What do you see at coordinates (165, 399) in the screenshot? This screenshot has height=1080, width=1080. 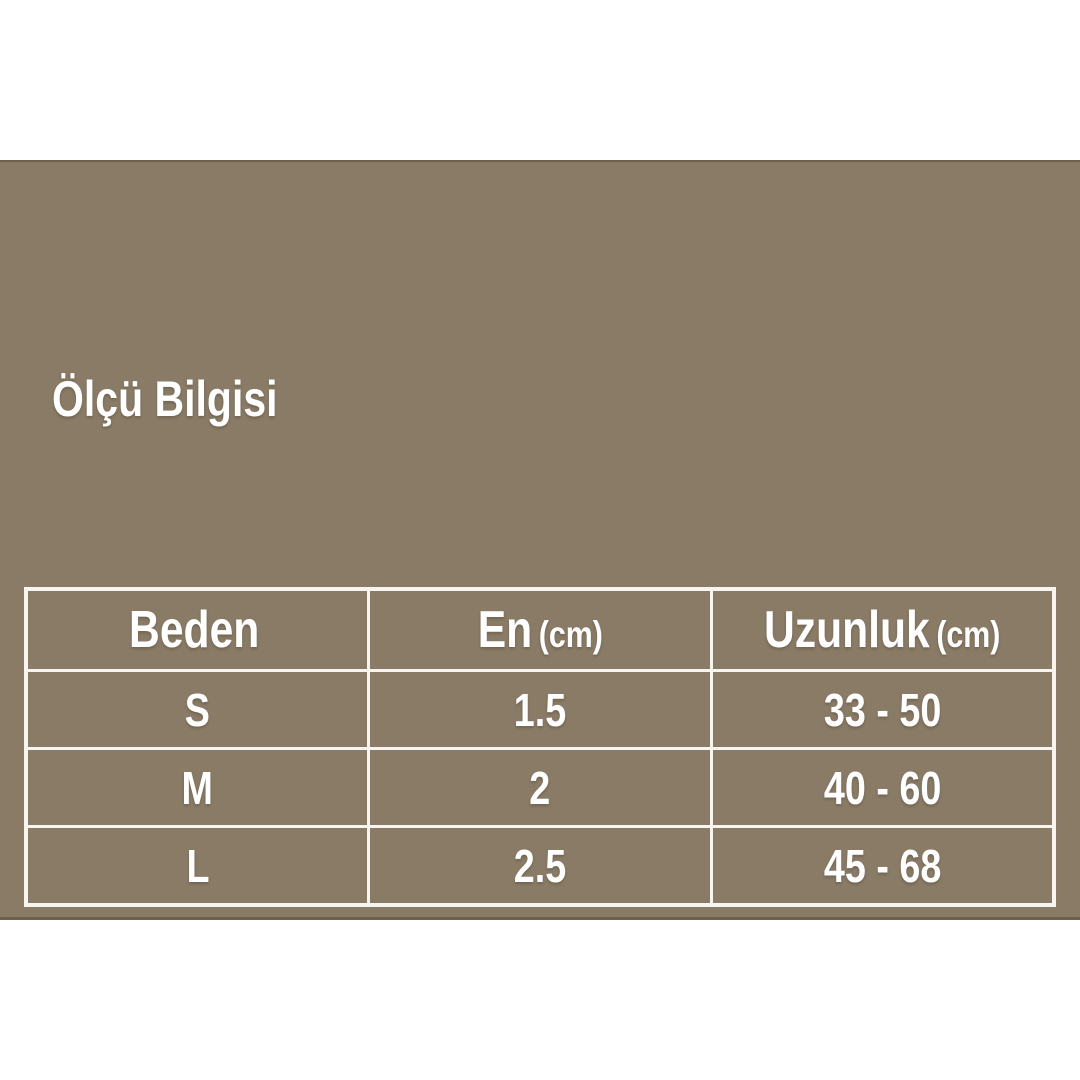 I see `page-title-text: Ölçü Bilgisi` at bounding box center [165, 399].